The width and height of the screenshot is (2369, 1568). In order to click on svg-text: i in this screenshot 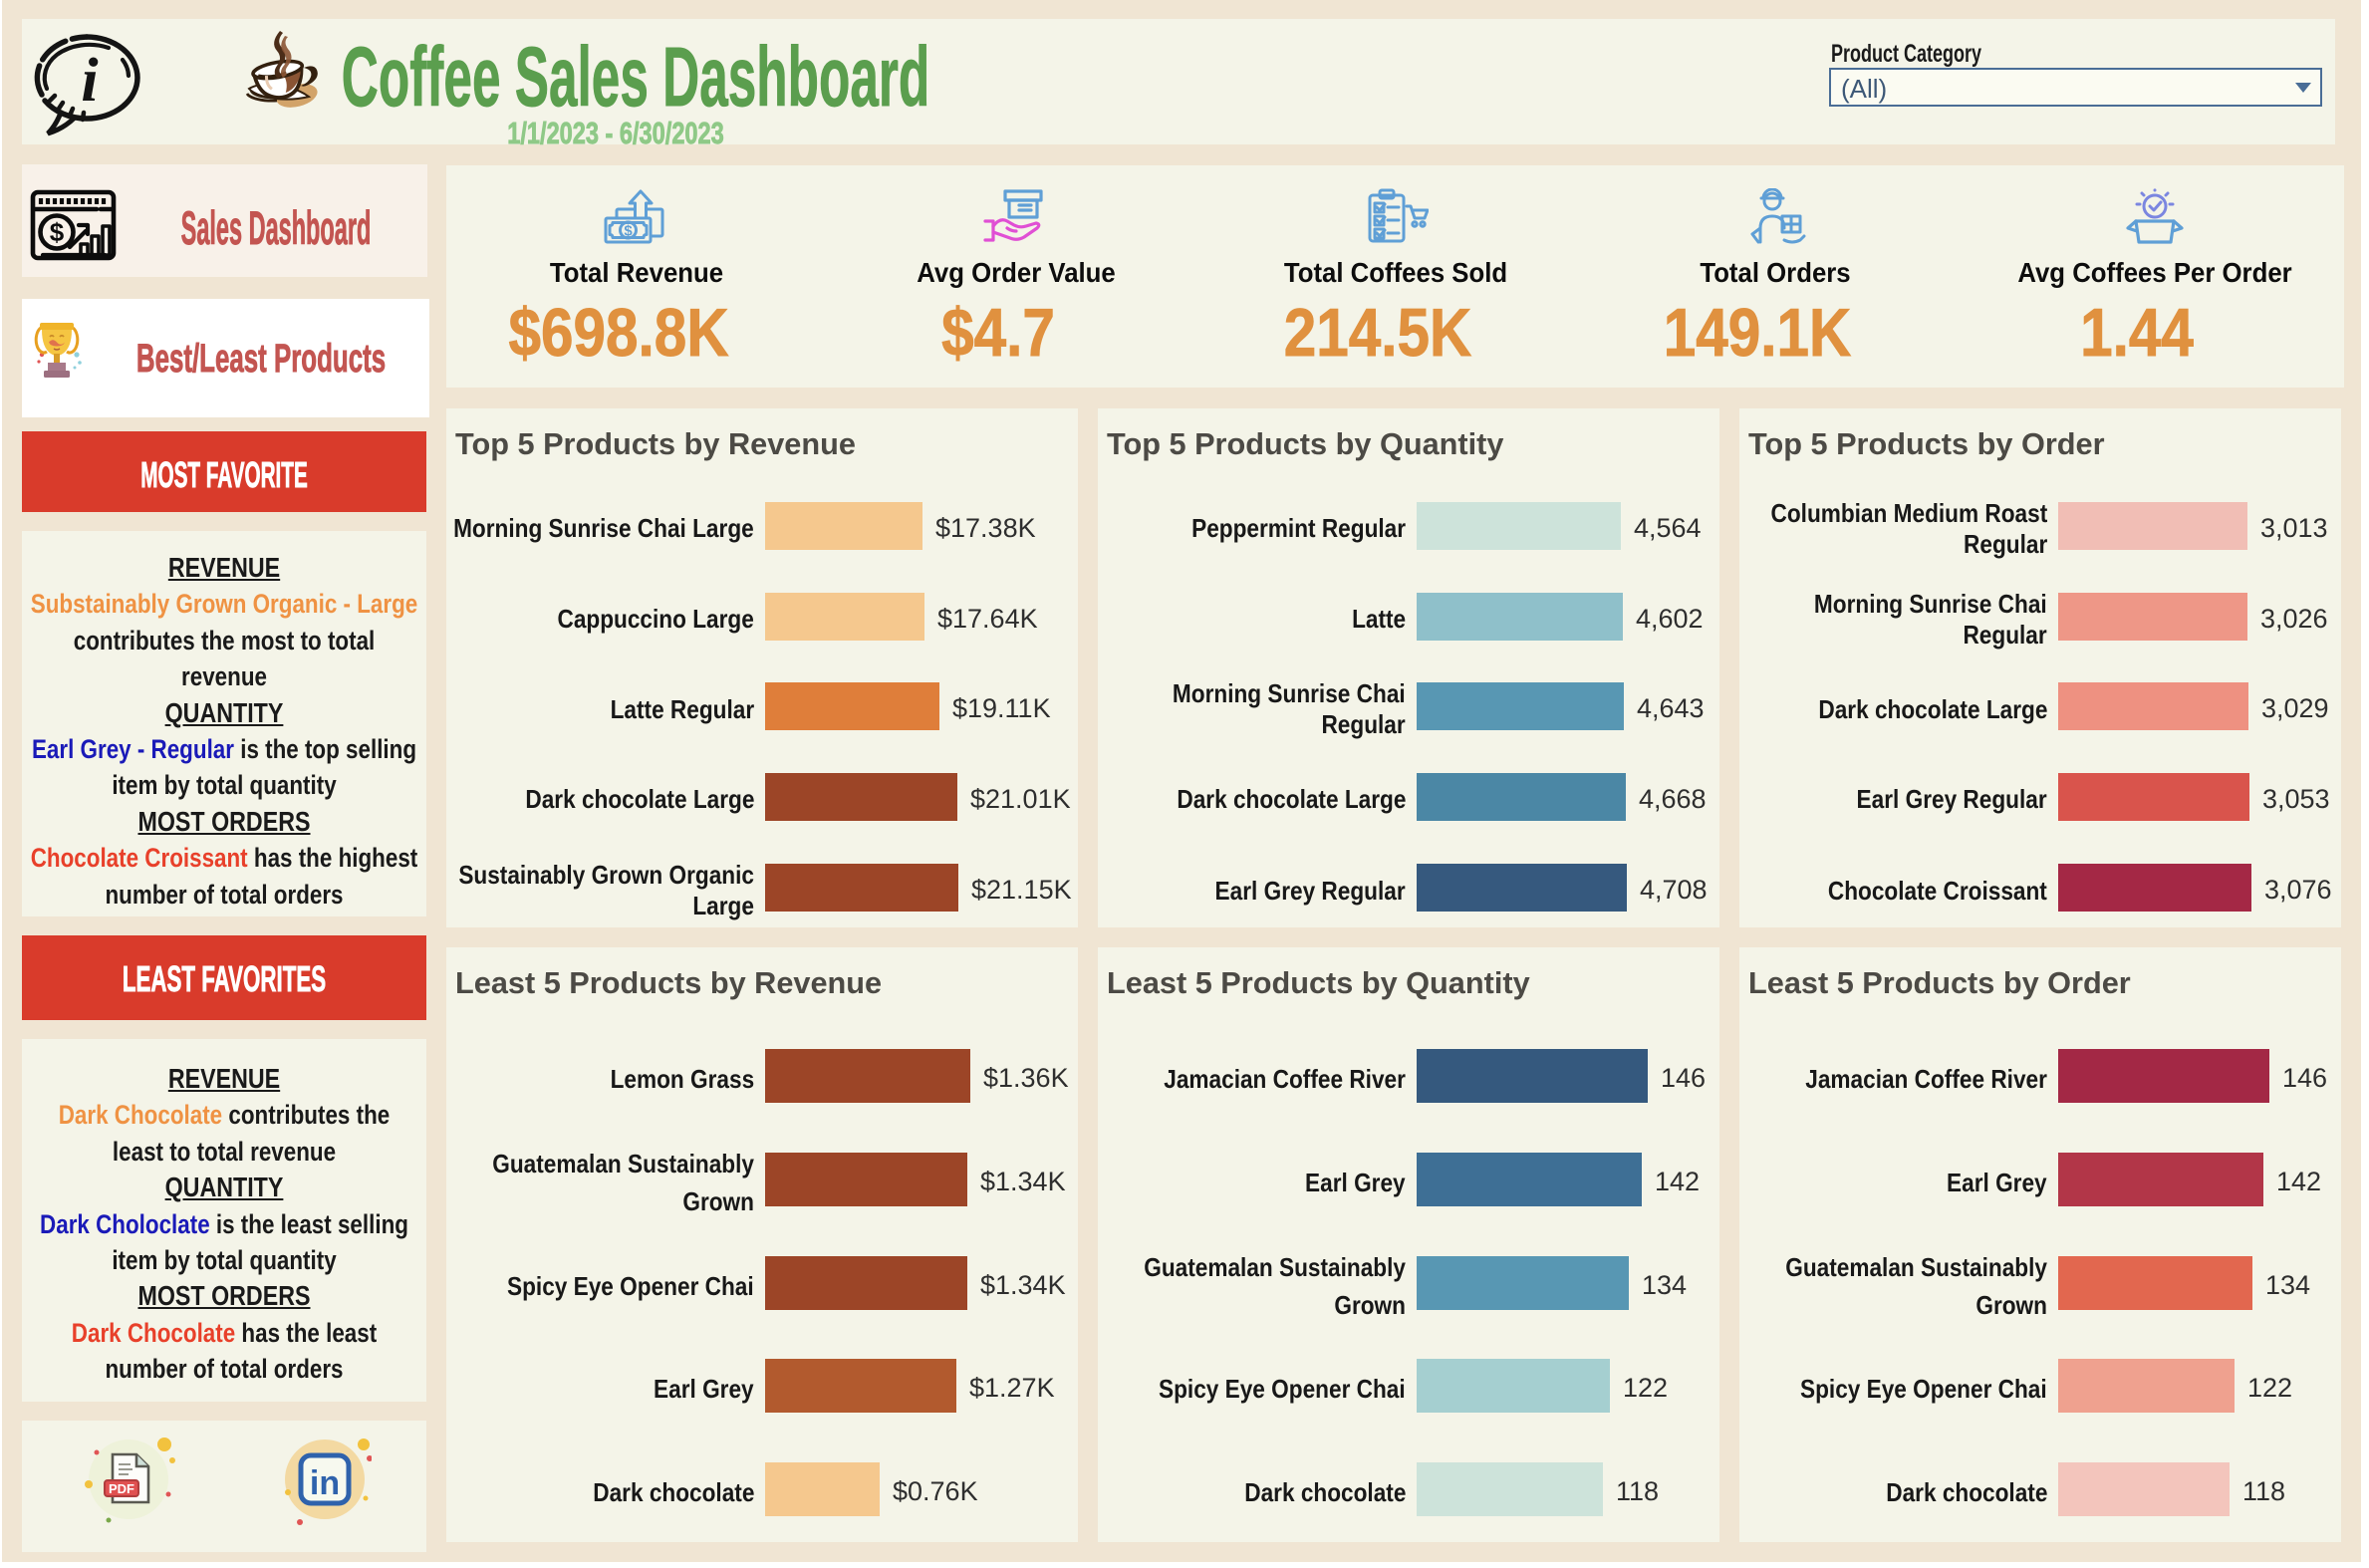, I will do `click(89, 81)`.